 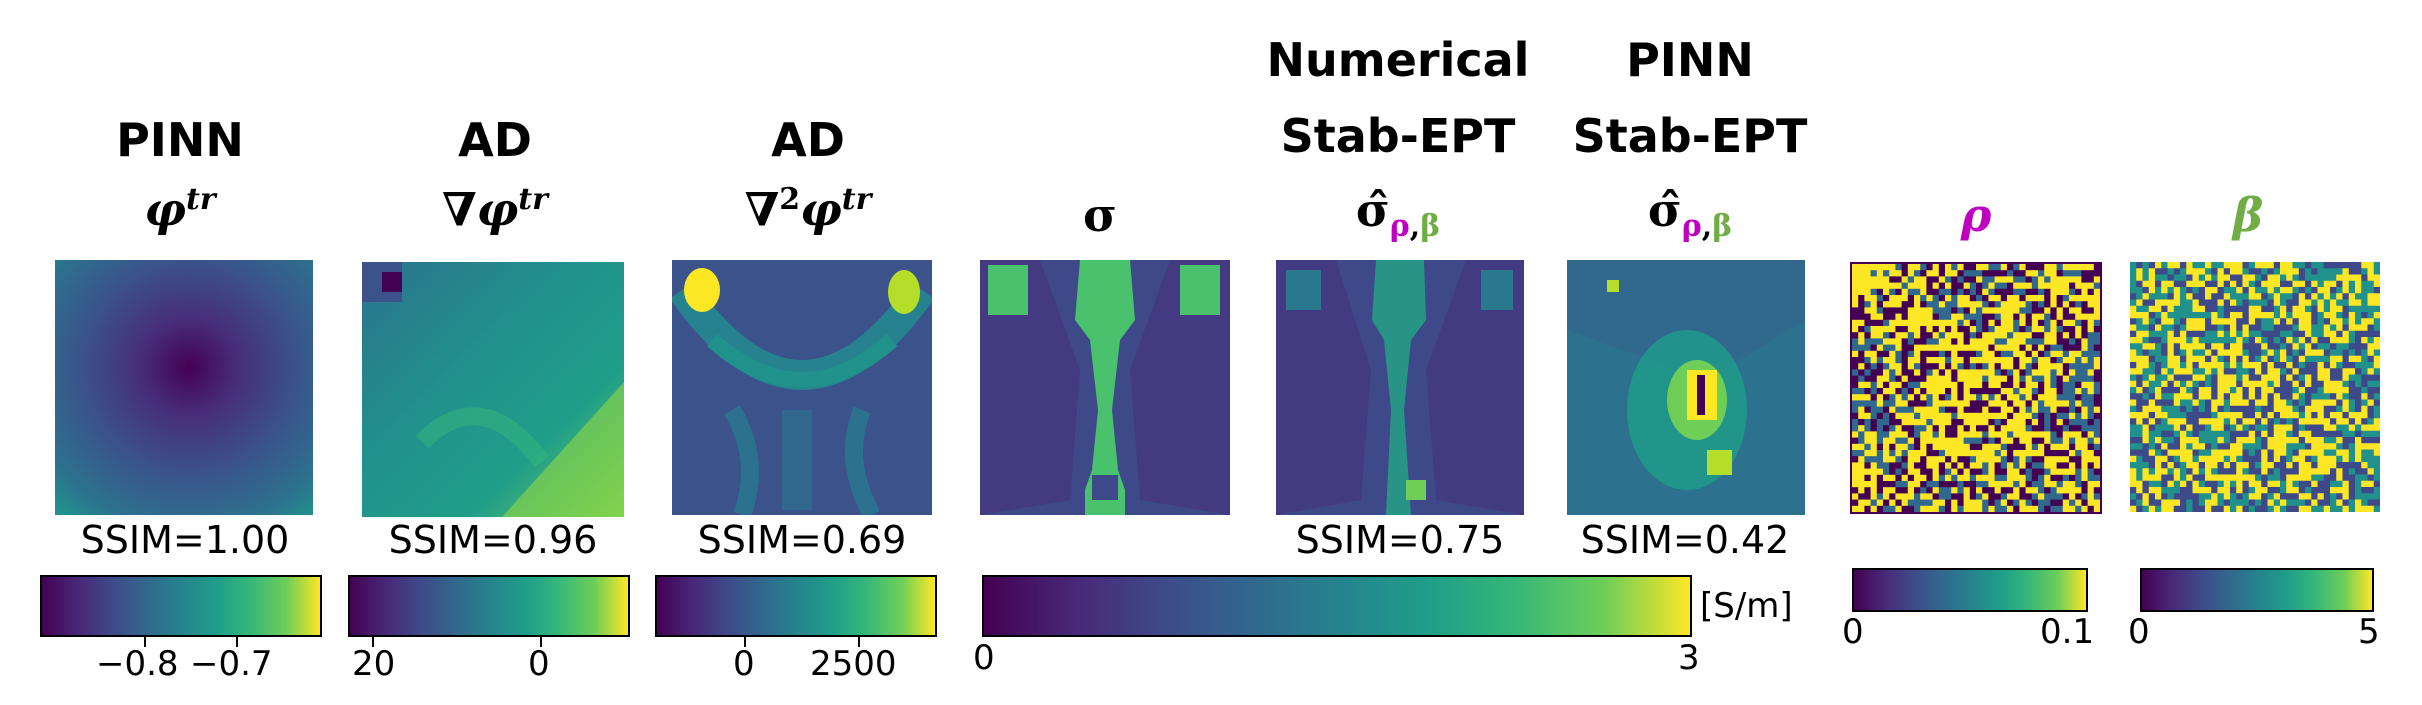 I want to click on panel1-image, so click(x=184, y=387).